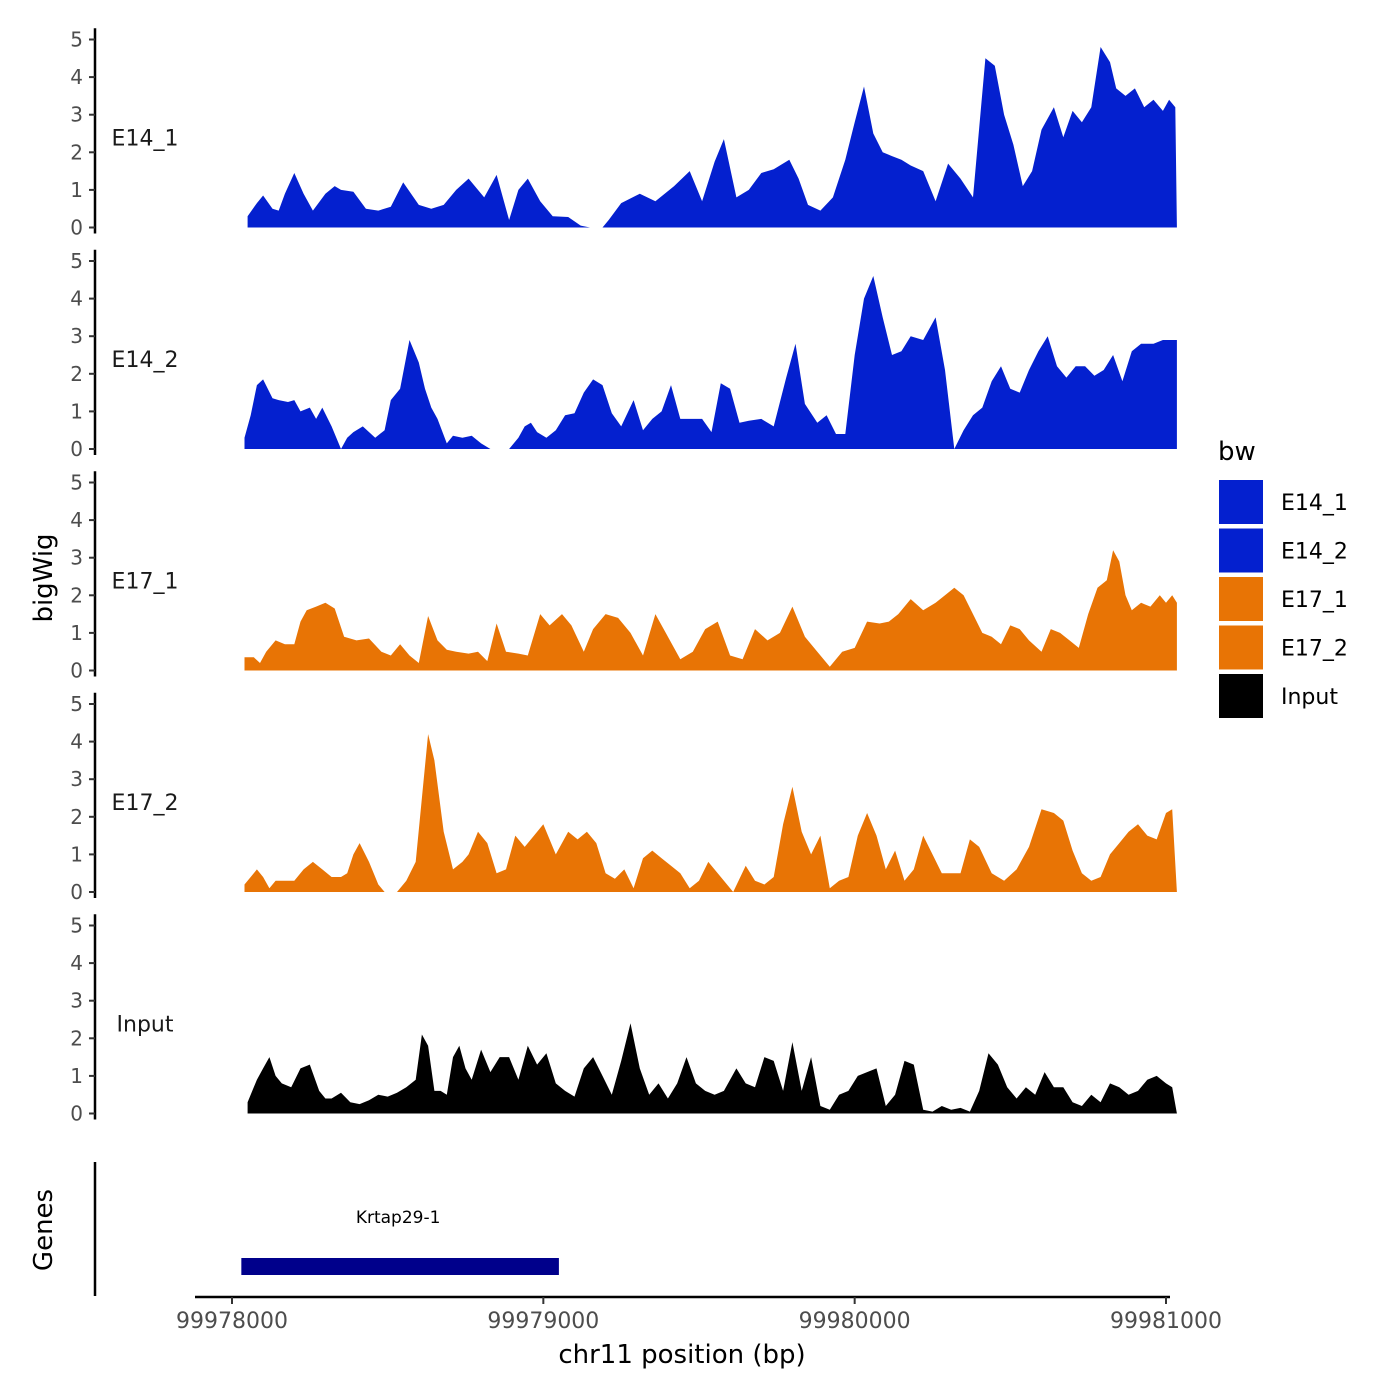 The height and width of the screenshot is (1400, 1400). Describe the element at coordinates (1283, 577) in the screenshot. I see `legend: bw E14_1 E14_2 E17_1 E17_2 Input` at that location.